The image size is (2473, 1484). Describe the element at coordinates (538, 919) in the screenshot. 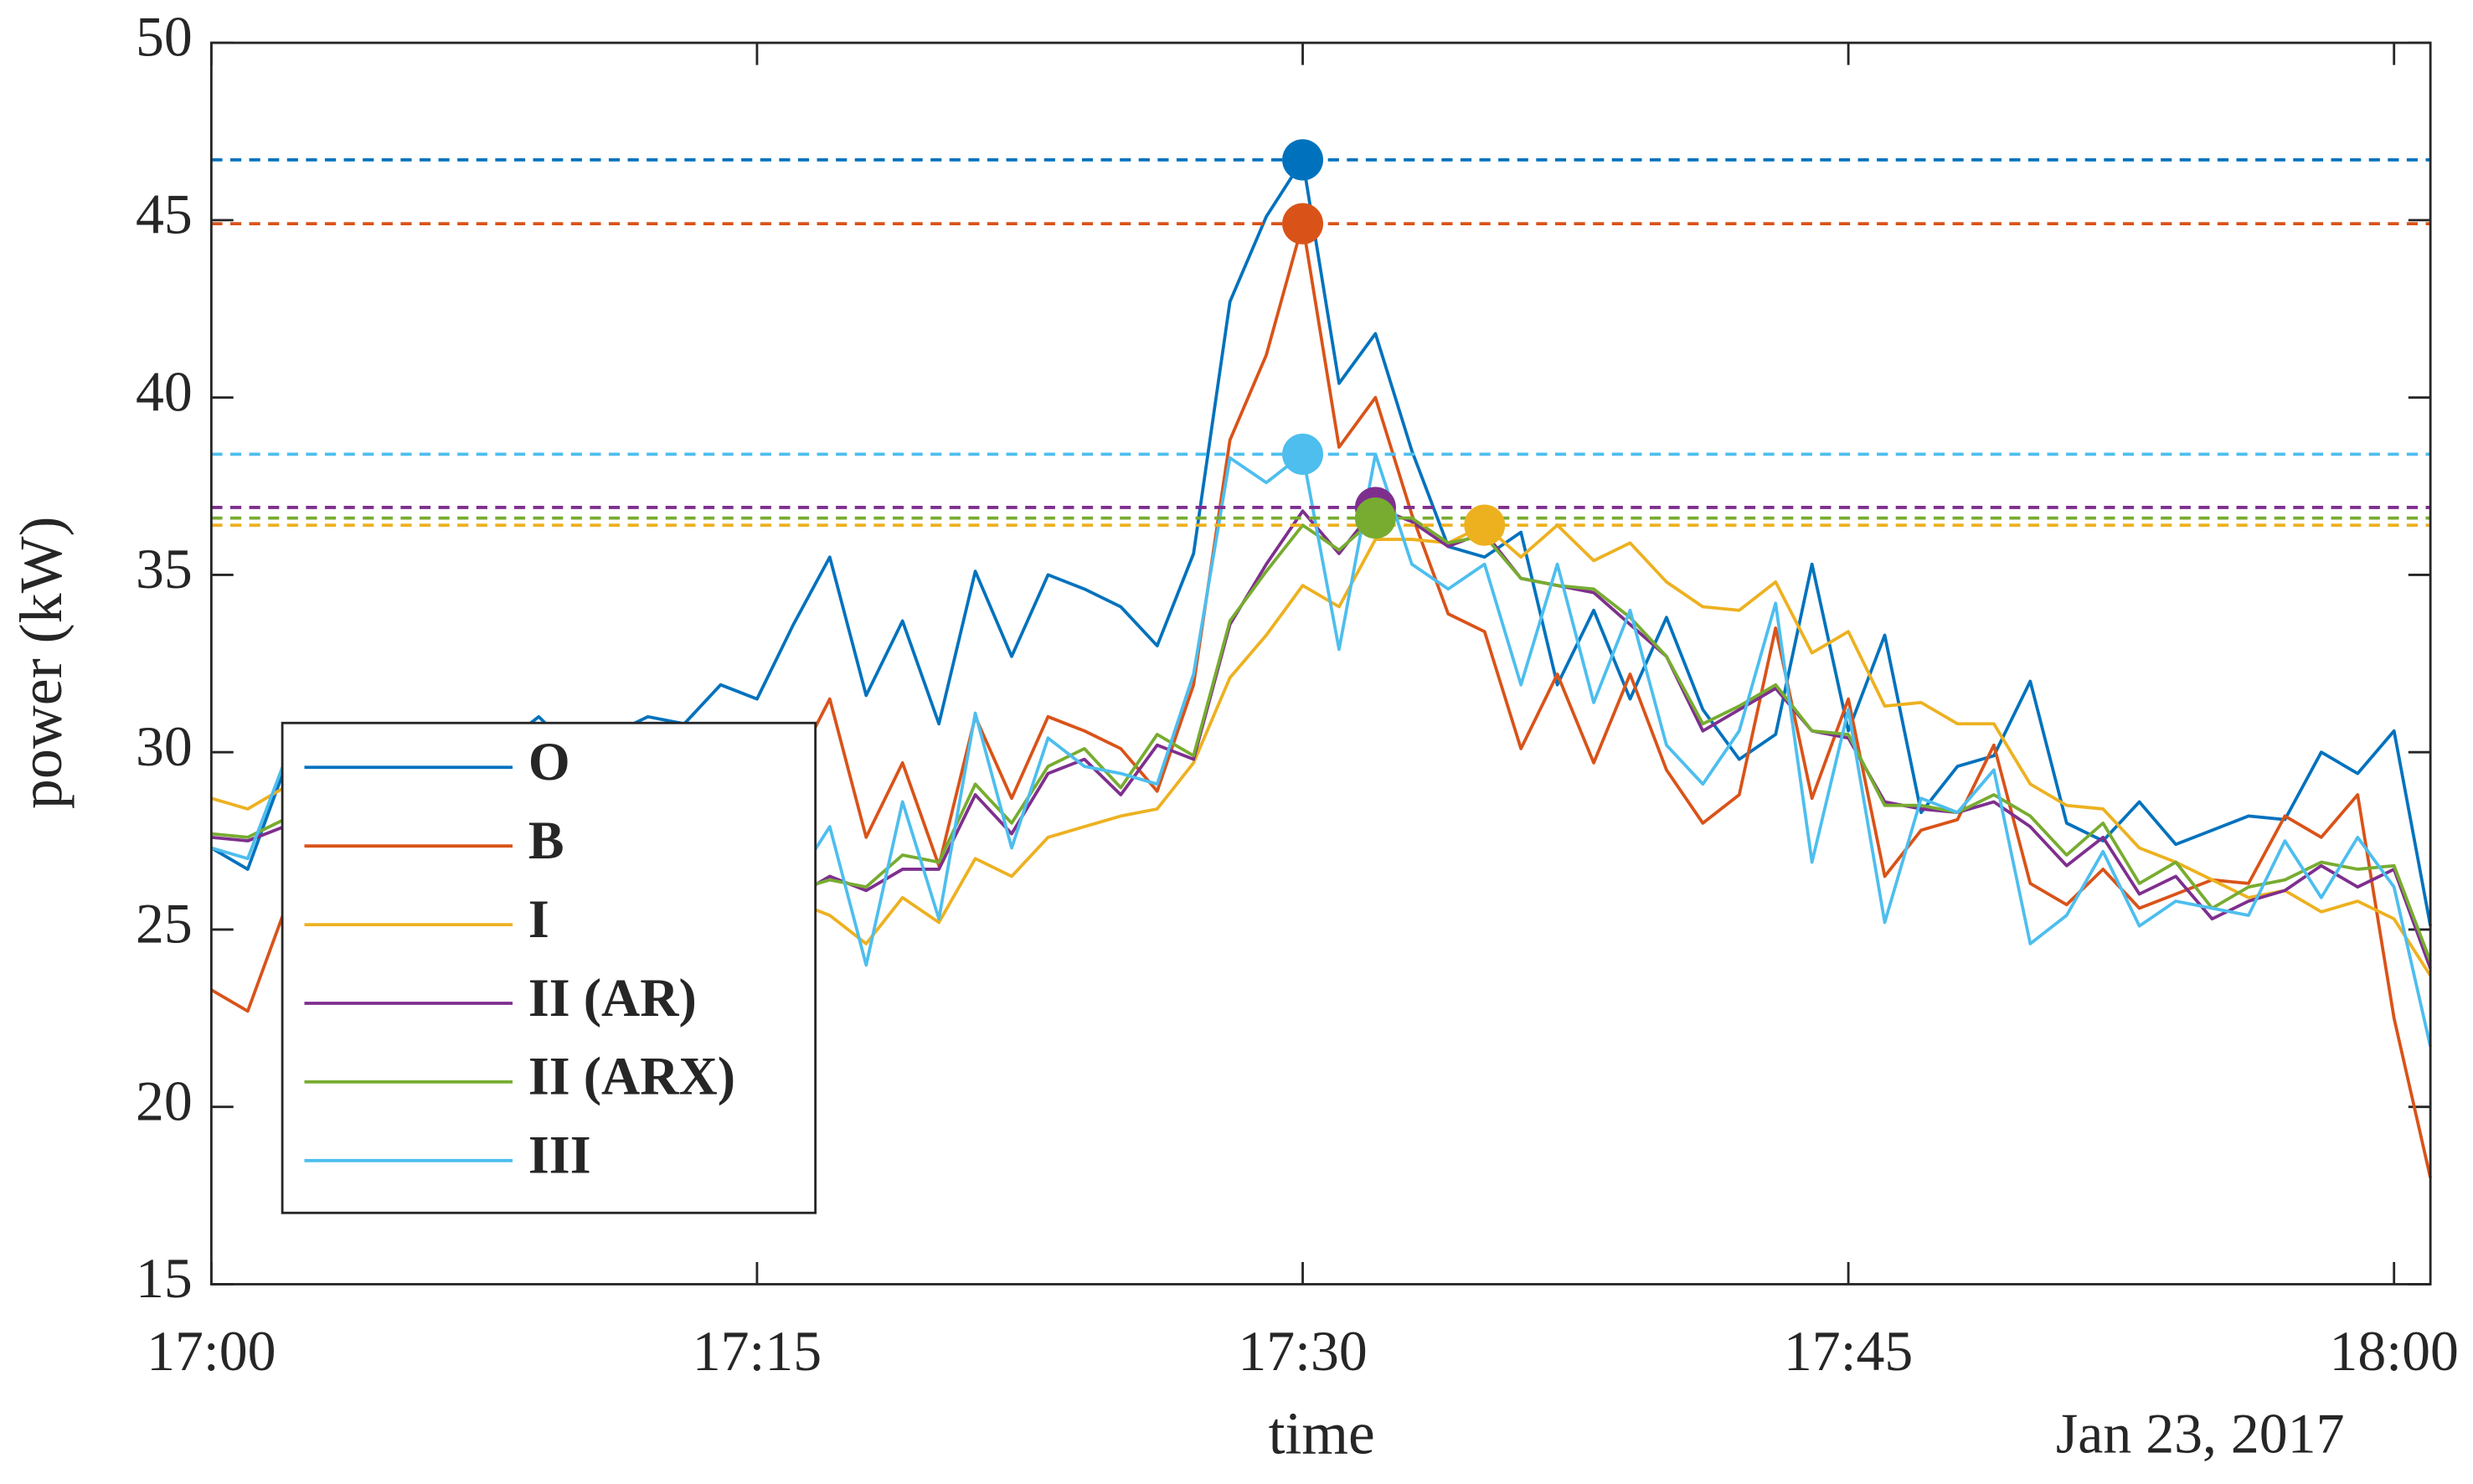

I see `legend-label: I` at that location.